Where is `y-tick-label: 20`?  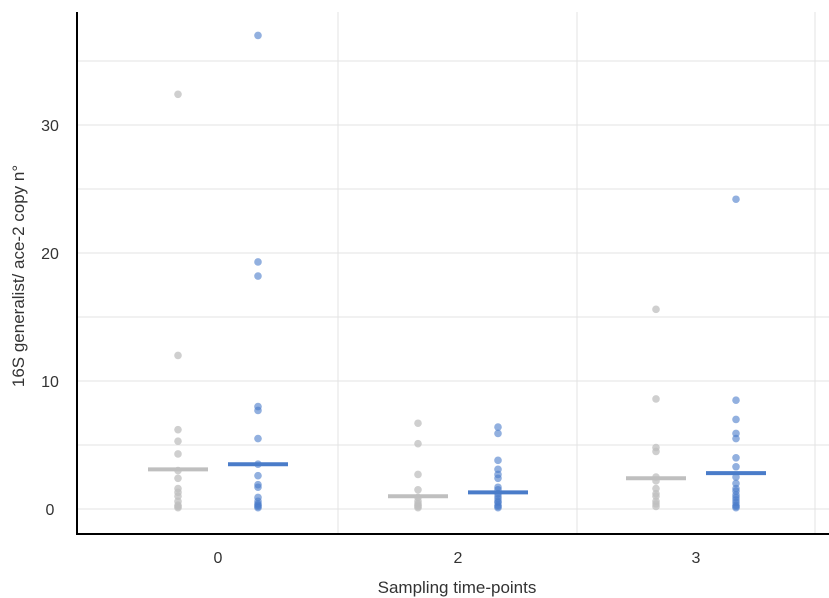 y-tick-label: 20 is located at coordinates (50, 254).